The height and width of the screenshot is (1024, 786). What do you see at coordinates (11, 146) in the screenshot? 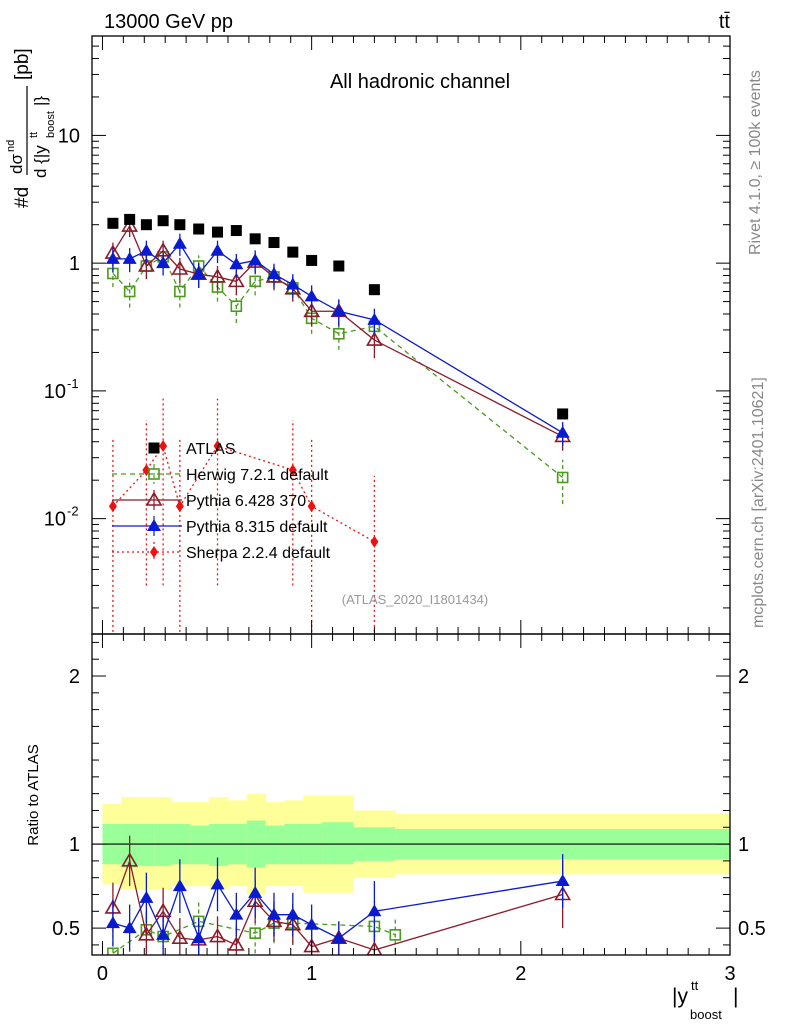
I see `svg-text: nd` at bounding box center [11, 146].